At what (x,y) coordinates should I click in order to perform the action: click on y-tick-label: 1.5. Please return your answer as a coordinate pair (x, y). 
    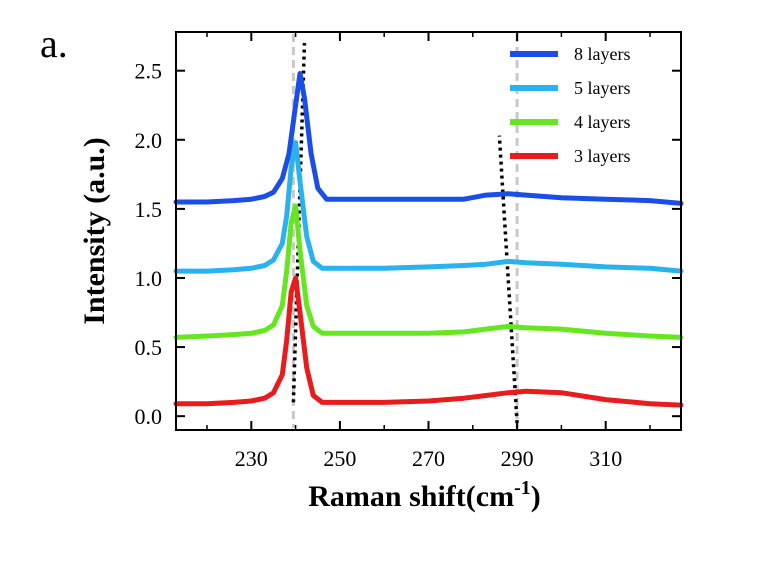
    Looking at the image, I should click on (149, 209).